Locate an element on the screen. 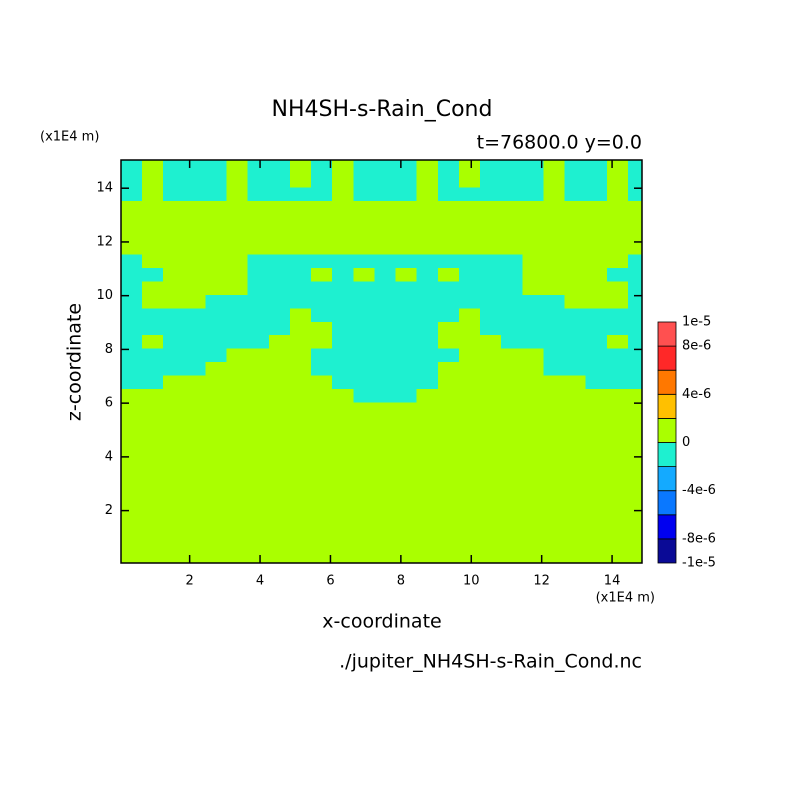 The image size is (804, 804). chart-title: NH4SH-s-Rain_Cond is located at coordinates (382, 109).